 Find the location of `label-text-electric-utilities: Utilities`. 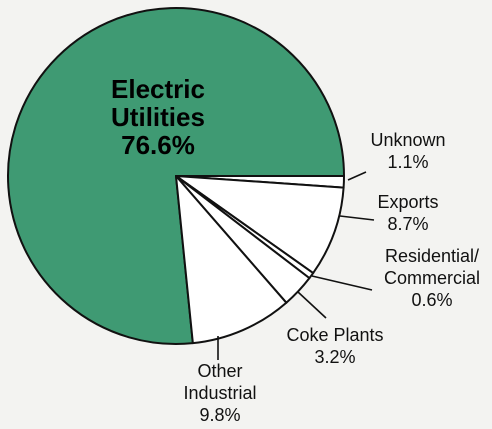

label-text-electric-utilities: Utilities is located at coordinates (158, 117).